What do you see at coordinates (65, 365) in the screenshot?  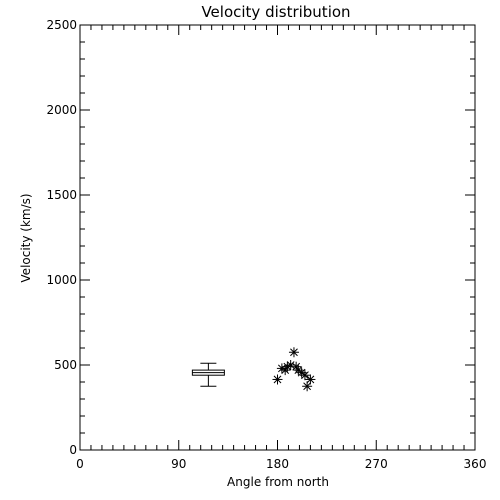 I see `y-tick-label: 500` at bounding box center [65, 365].